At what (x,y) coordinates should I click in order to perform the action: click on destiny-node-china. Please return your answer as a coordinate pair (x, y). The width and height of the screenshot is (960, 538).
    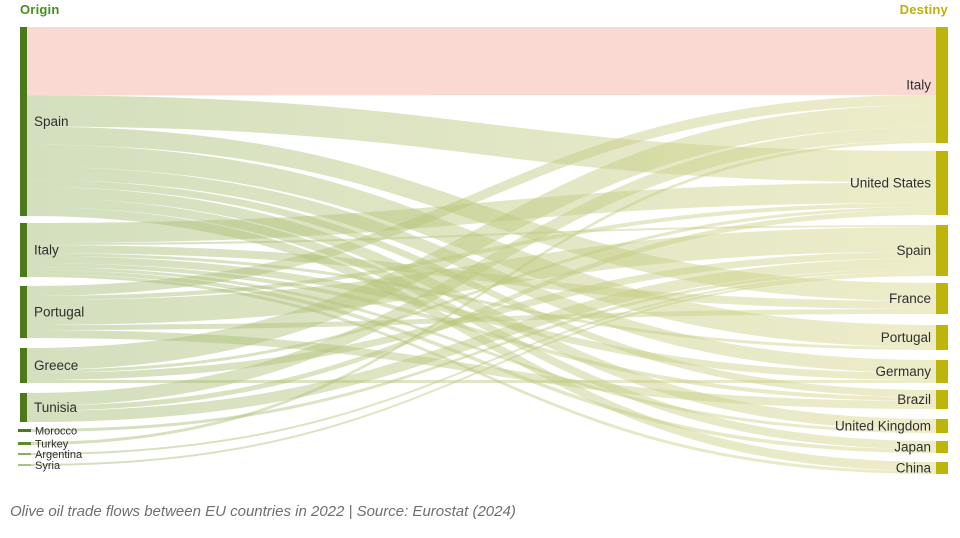
    Looking at the image, I should click on (942, 468).